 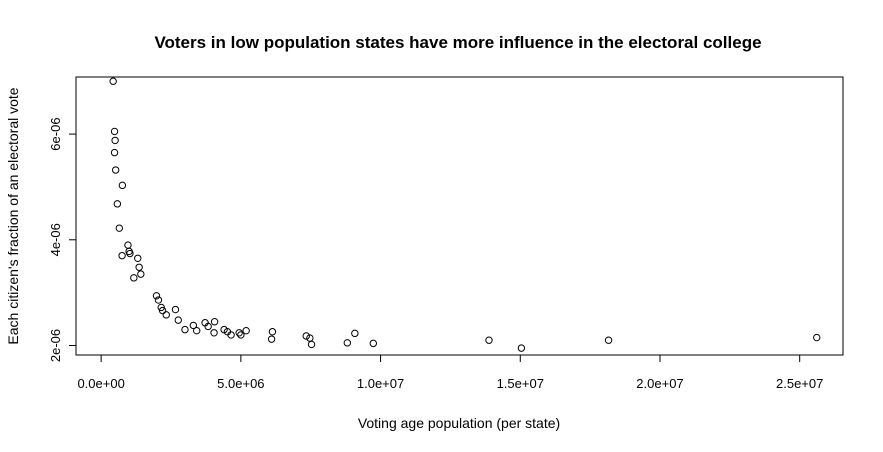 What do you see at coordinates (380, 383) in the screenshot?
I see `x-tick-label: 1.0e+07` at bounding box center [380, 383].